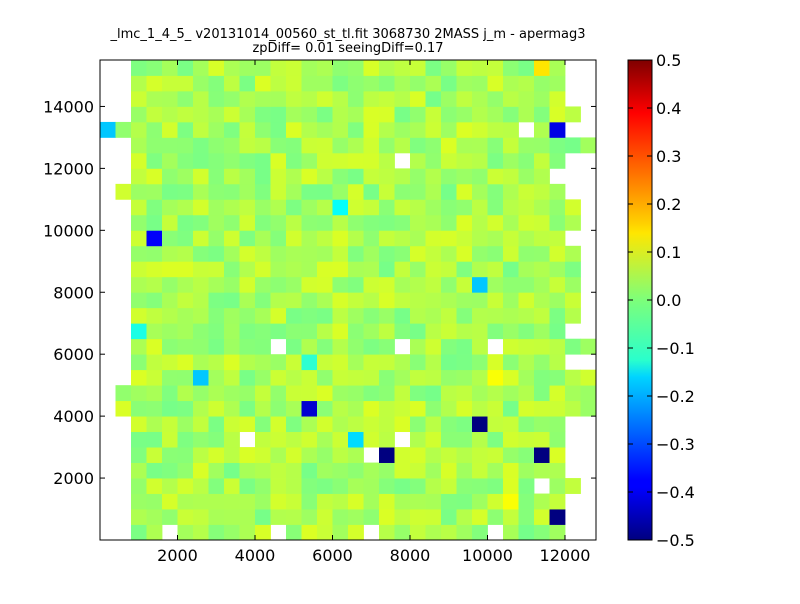 The image size is (800, 604). I want to click on x-tick-label: 10000, so click(487, 555).